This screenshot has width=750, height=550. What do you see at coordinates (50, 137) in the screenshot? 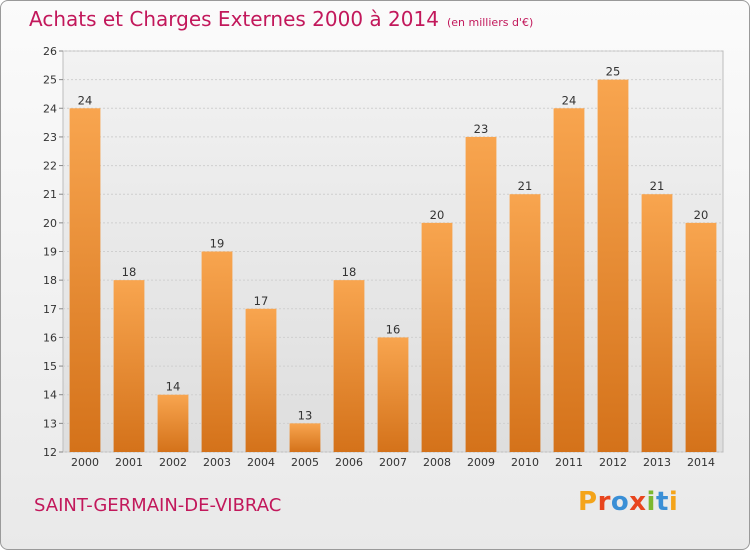
I see `y-tick-label: 23` at bounding box center [50, 137].